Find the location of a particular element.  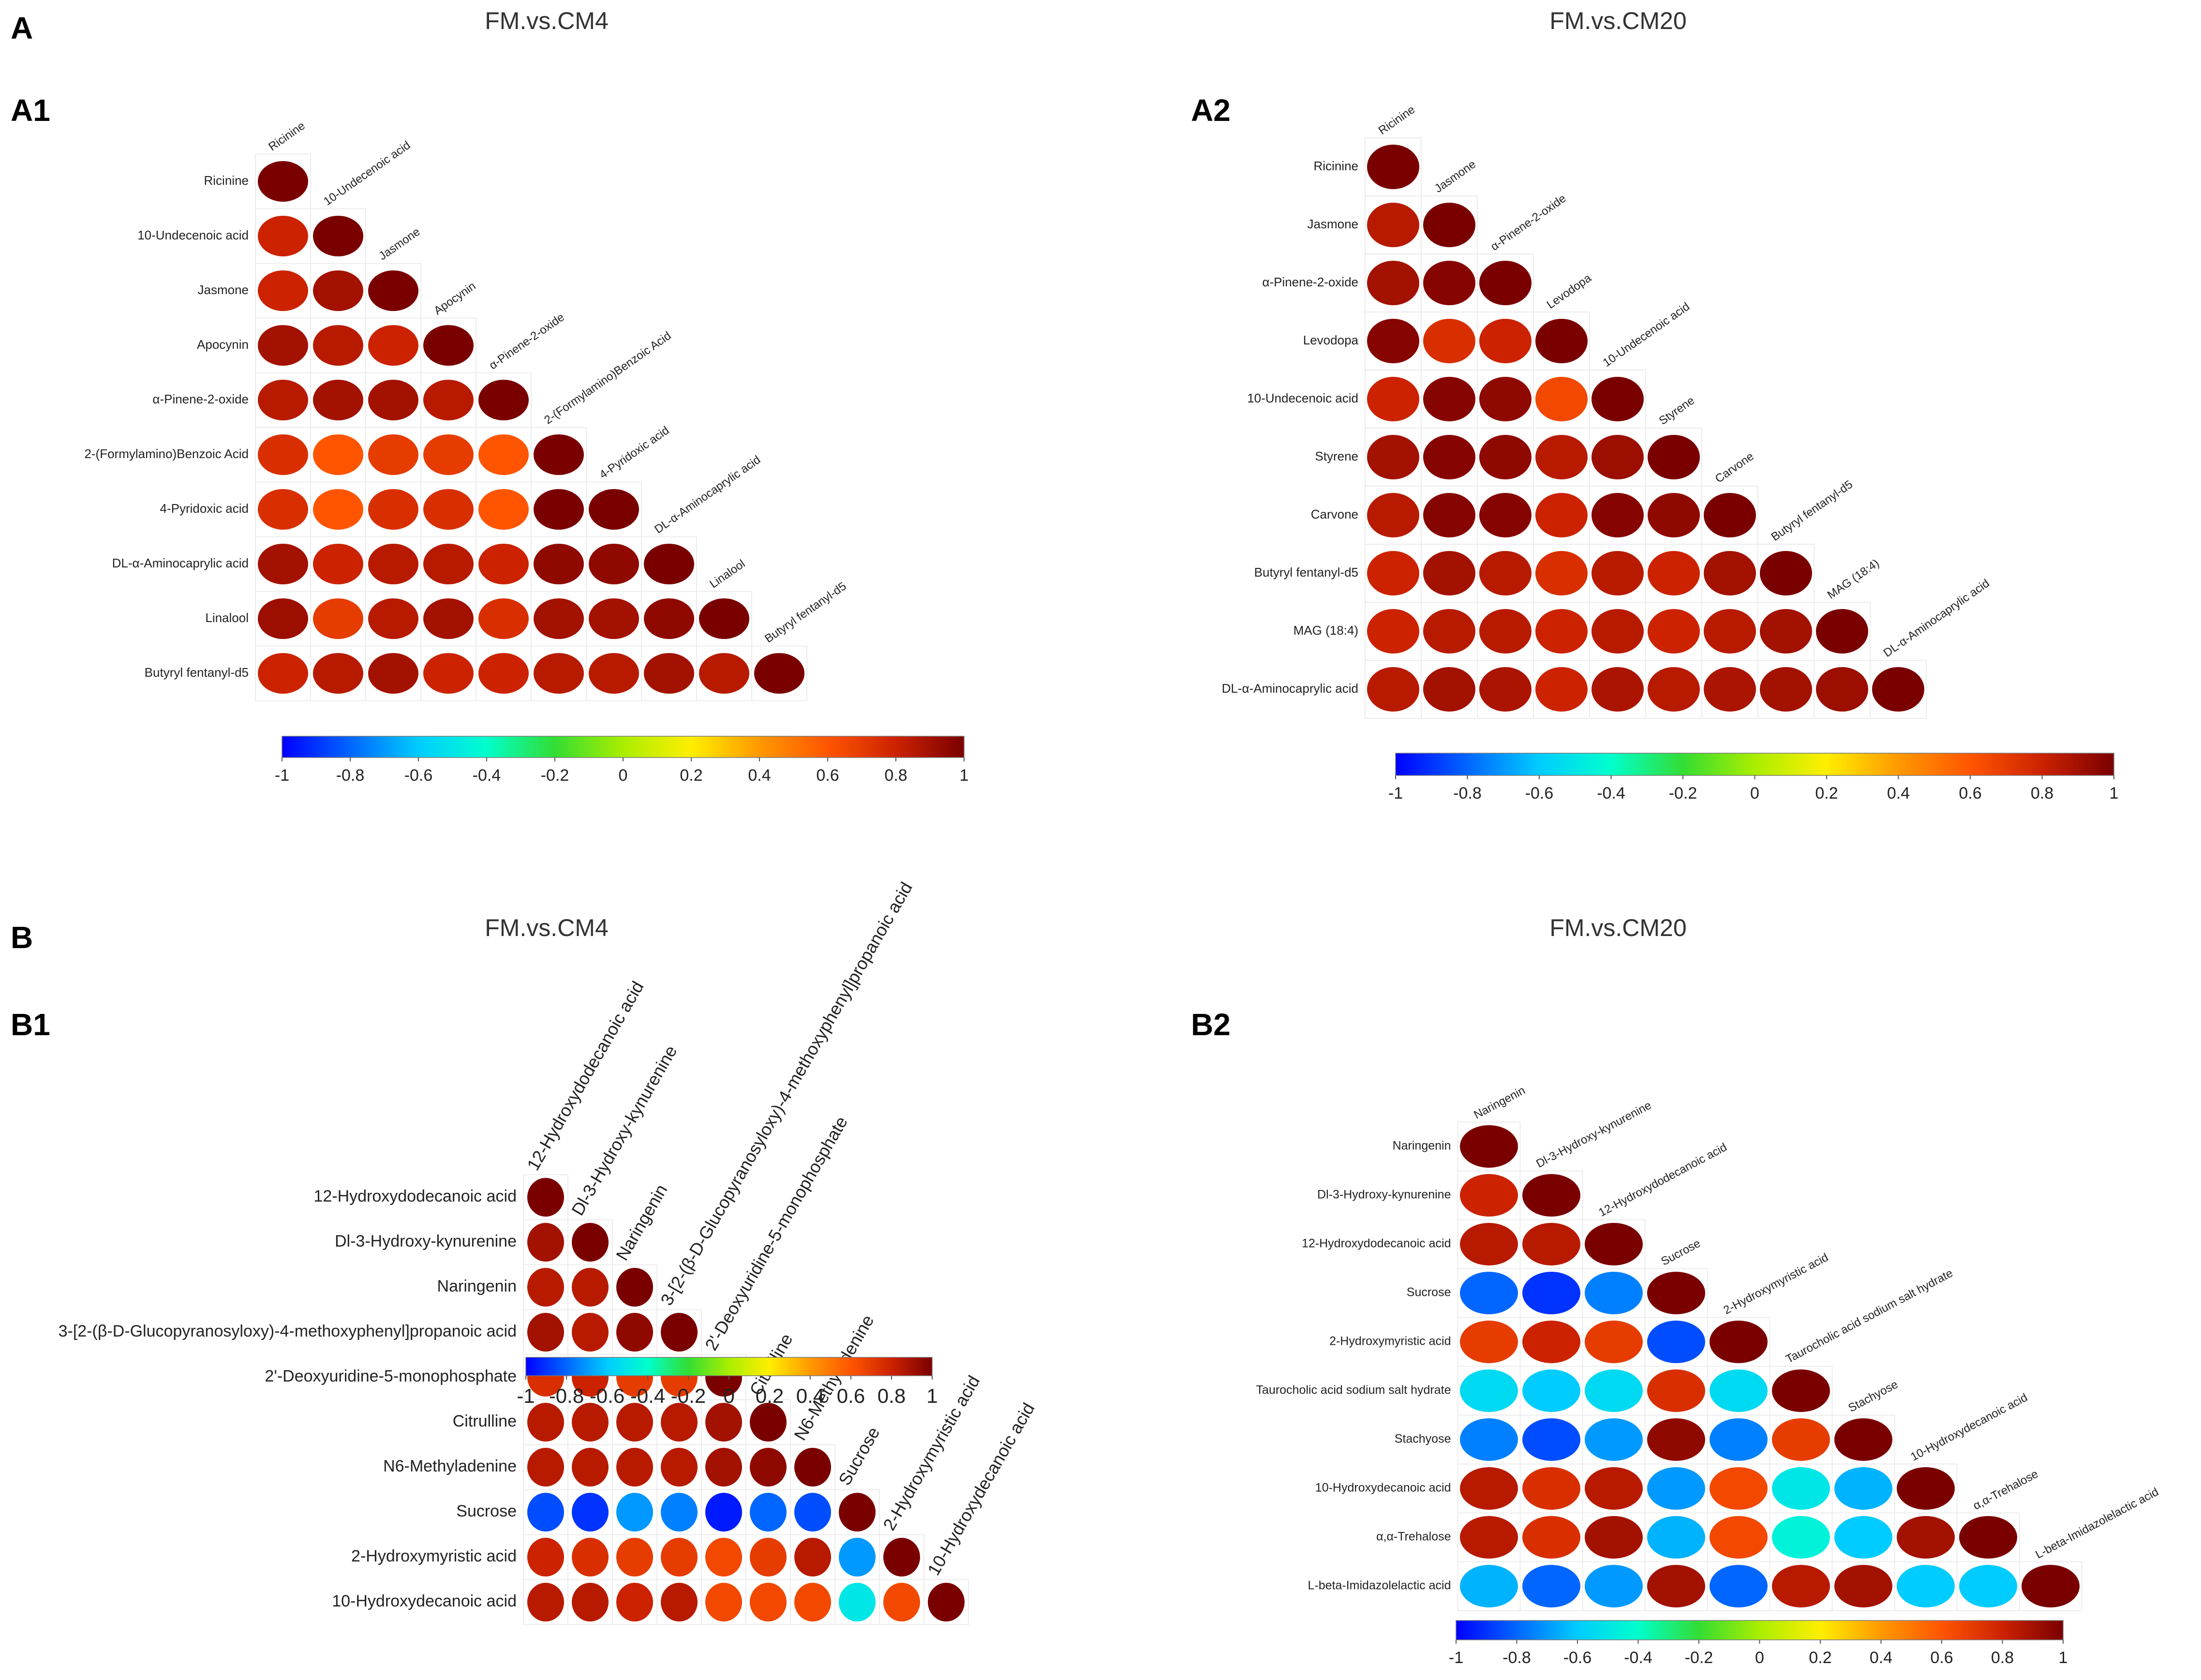

row-label: 4-Pyridoxic acid is located at coordinates (204, 508).